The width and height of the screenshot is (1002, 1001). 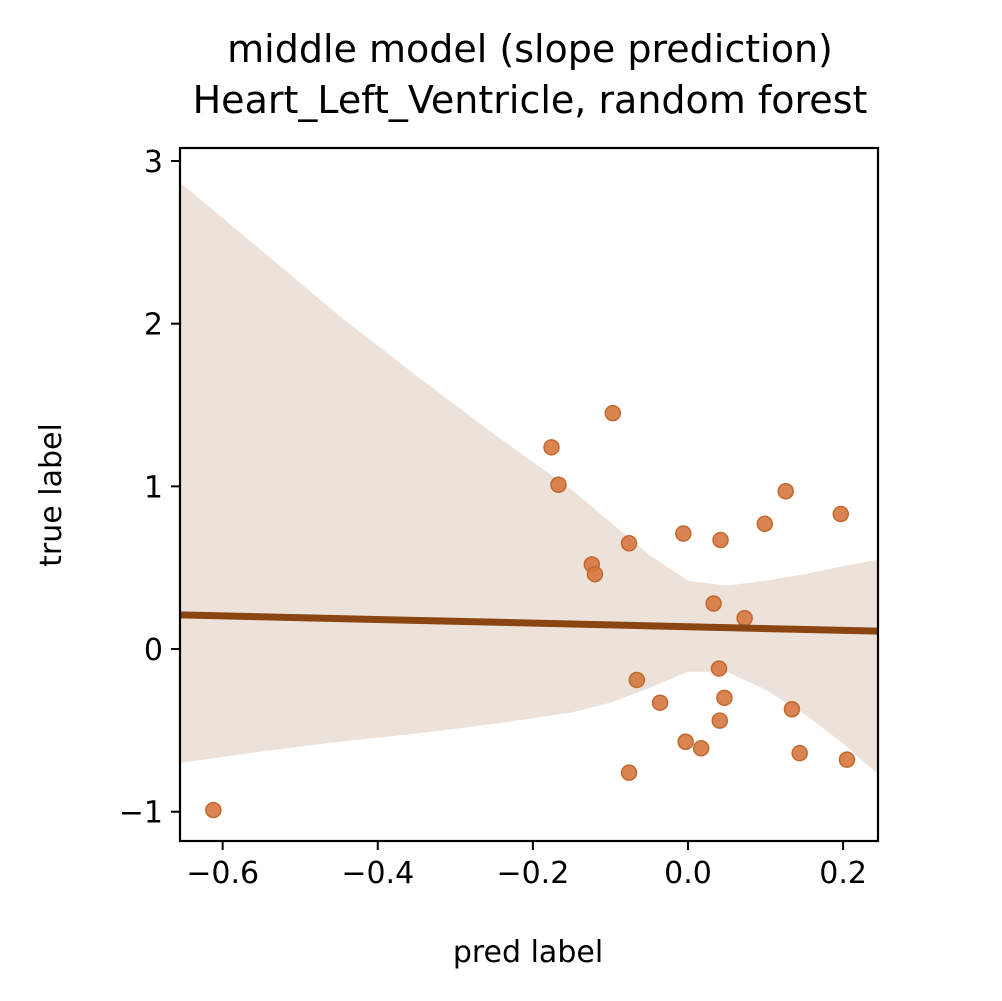 What do you see at coordinates (529, 623) in the screenshot?
I see `regression-line` at bounding box center [529, 623].